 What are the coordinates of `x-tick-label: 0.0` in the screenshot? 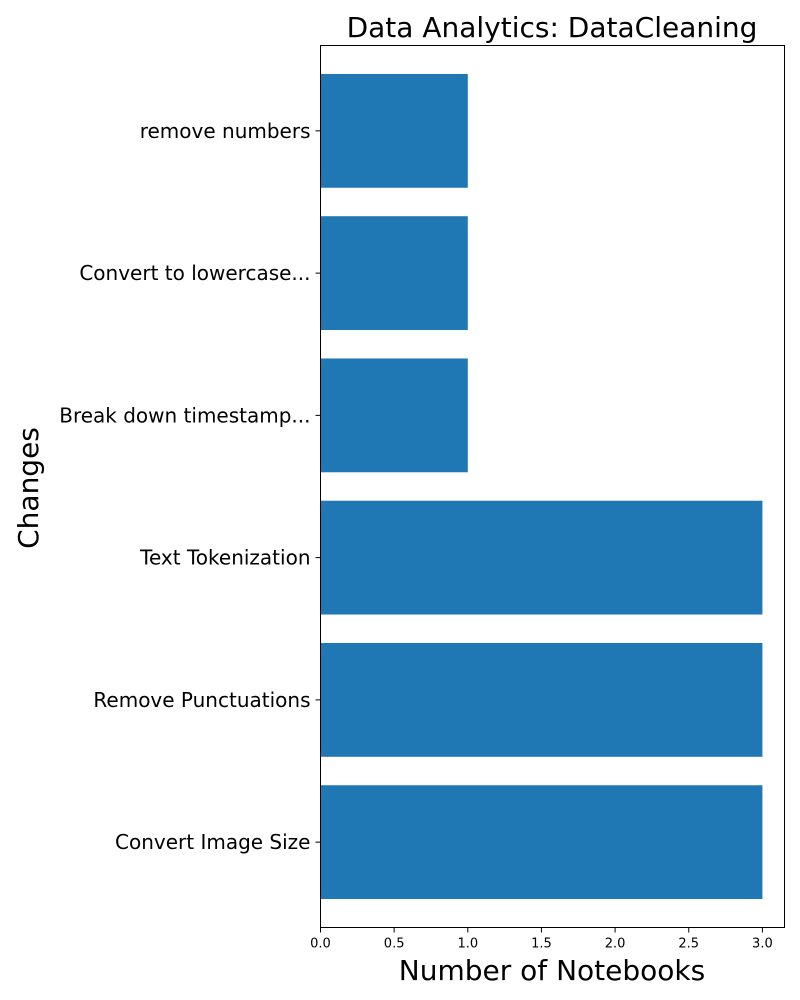 It's located at (320, 944).